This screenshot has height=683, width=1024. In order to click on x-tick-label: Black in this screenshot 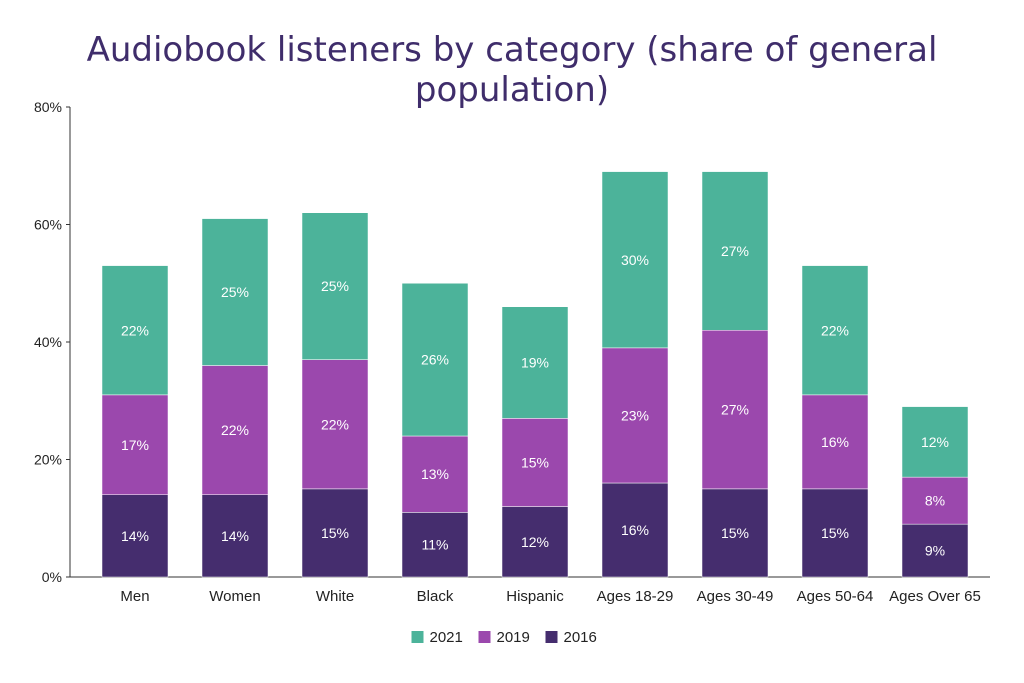, I will do `click(435, 596)`.